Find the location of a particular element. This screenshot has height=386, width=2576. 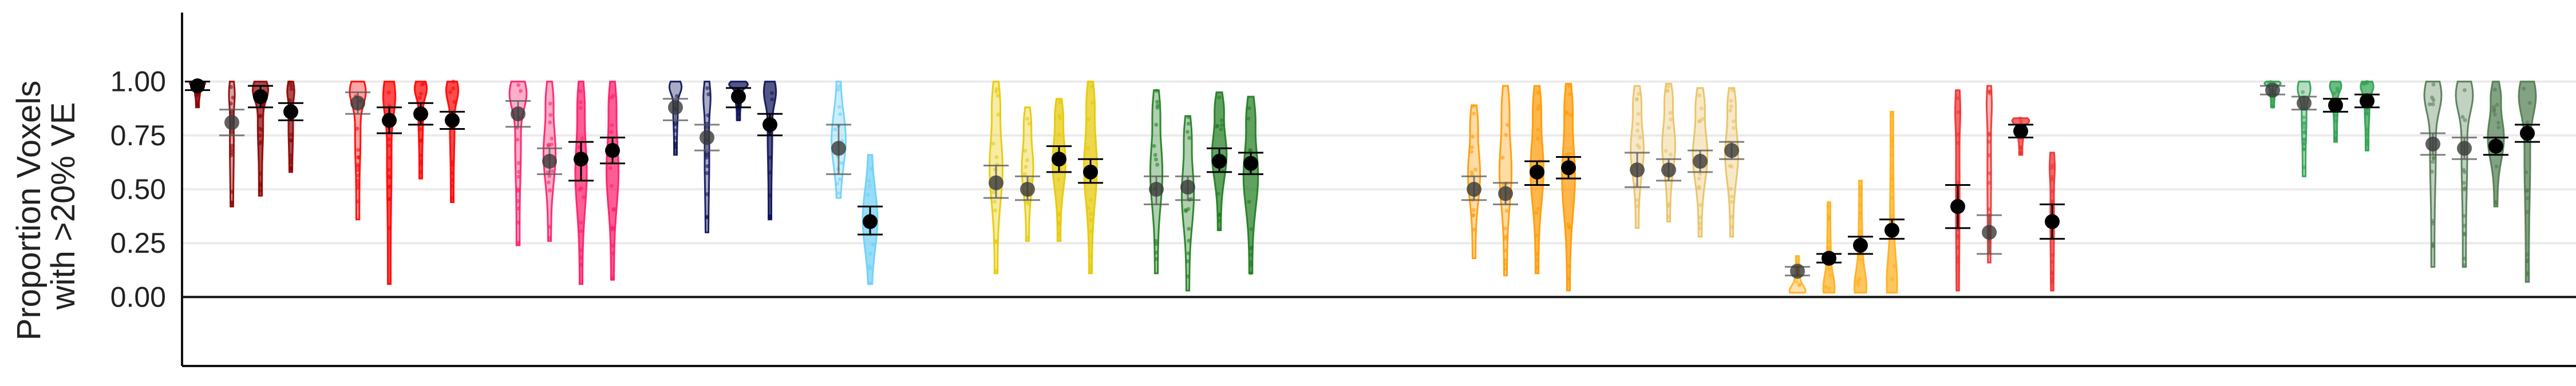

y-axis-title-line-2: with >20% VE is located at coordinates (63, 206).